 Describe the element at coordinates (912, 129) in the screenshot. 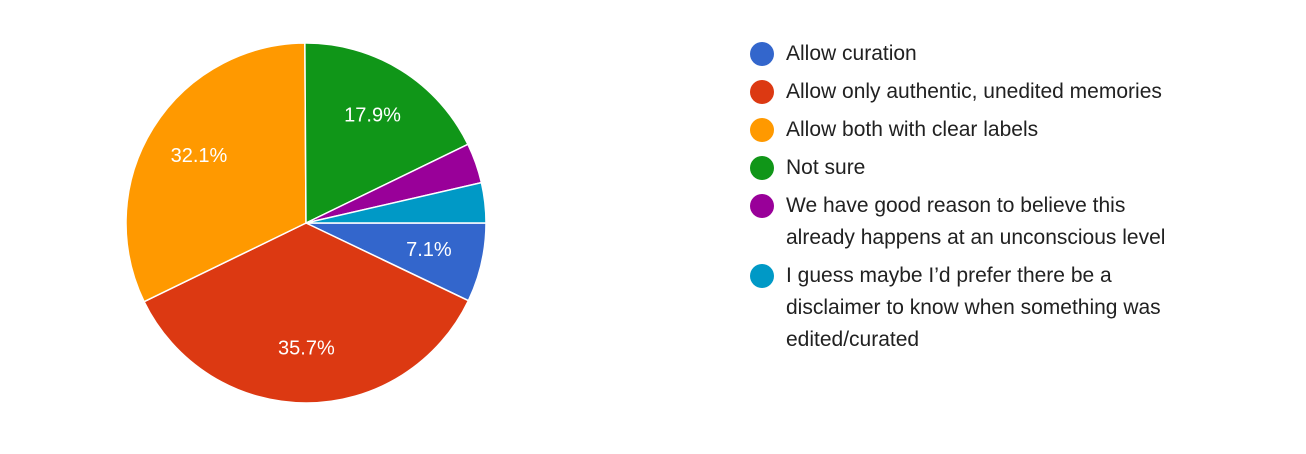

I see `legend-label: Allow both with clear labels` at that location.